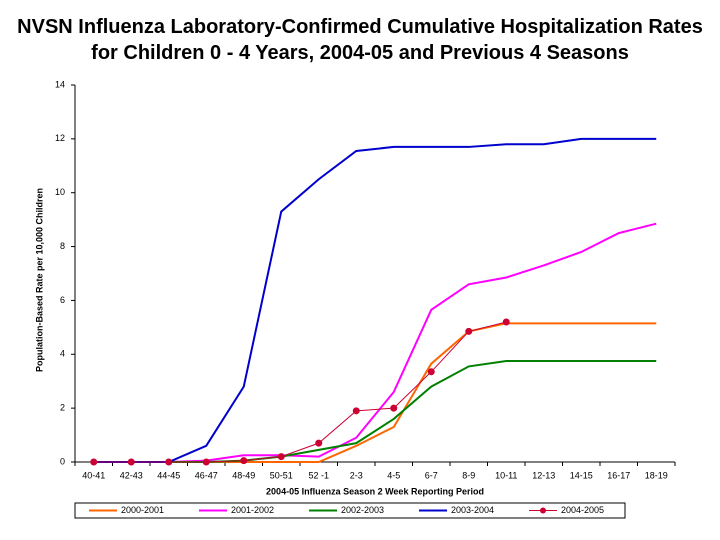 This screenshot has width=720, height=540. Describe the element at coordinates (252, 510) in the screenshot. I see `legend-label: 2001-2002` at that location.